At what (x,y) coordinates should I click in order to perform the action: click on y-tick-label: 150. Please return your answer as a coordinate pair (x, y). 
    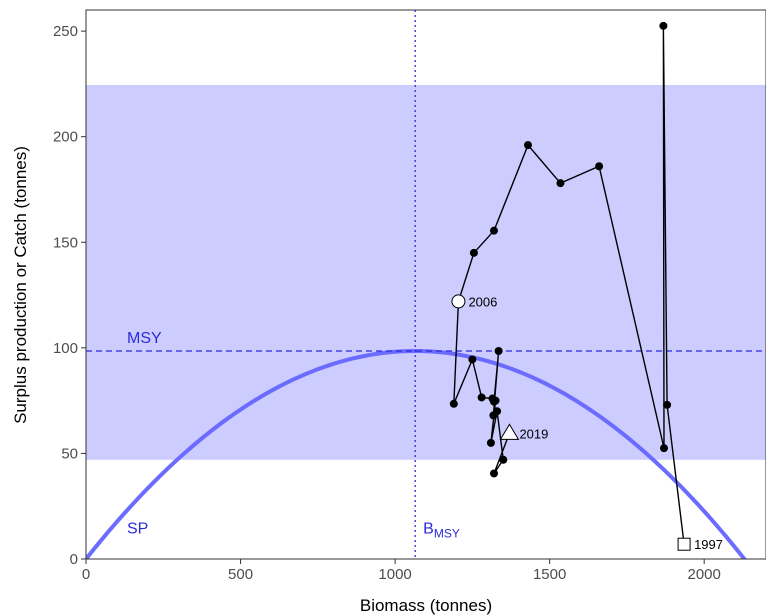
    Looking at the image, I should click on (65, 242).